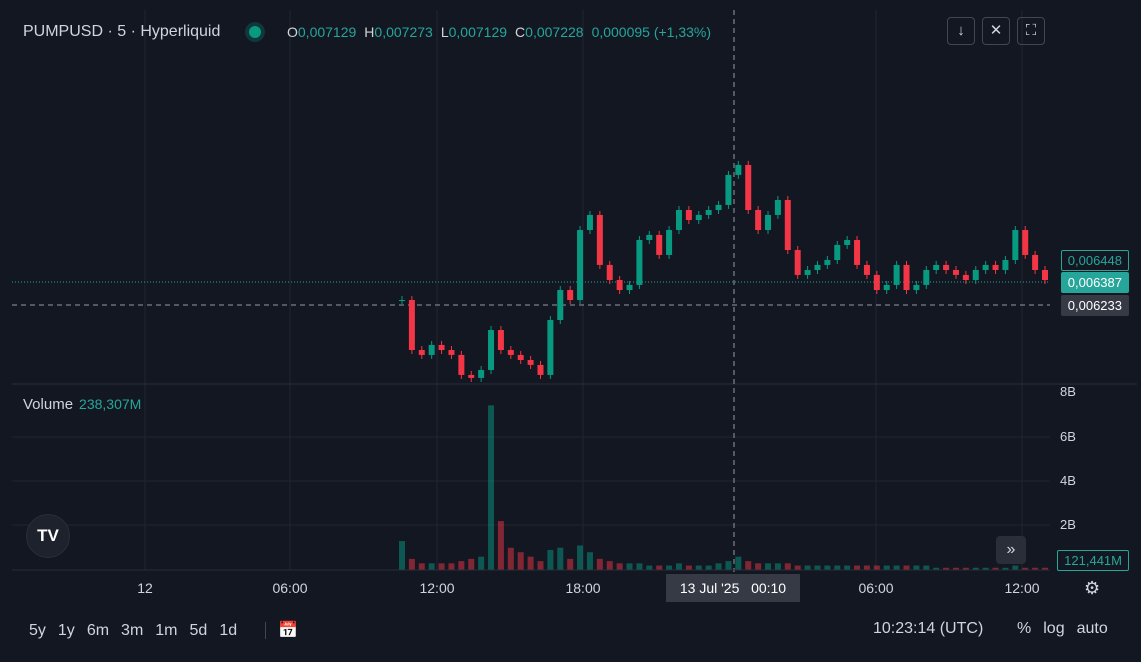 This screenshot has height=662, width=1141. What do you see at coordinates (1092, 628) in the screenshot?
I see `scale-button: auto` at bounding box center [1092, 628].